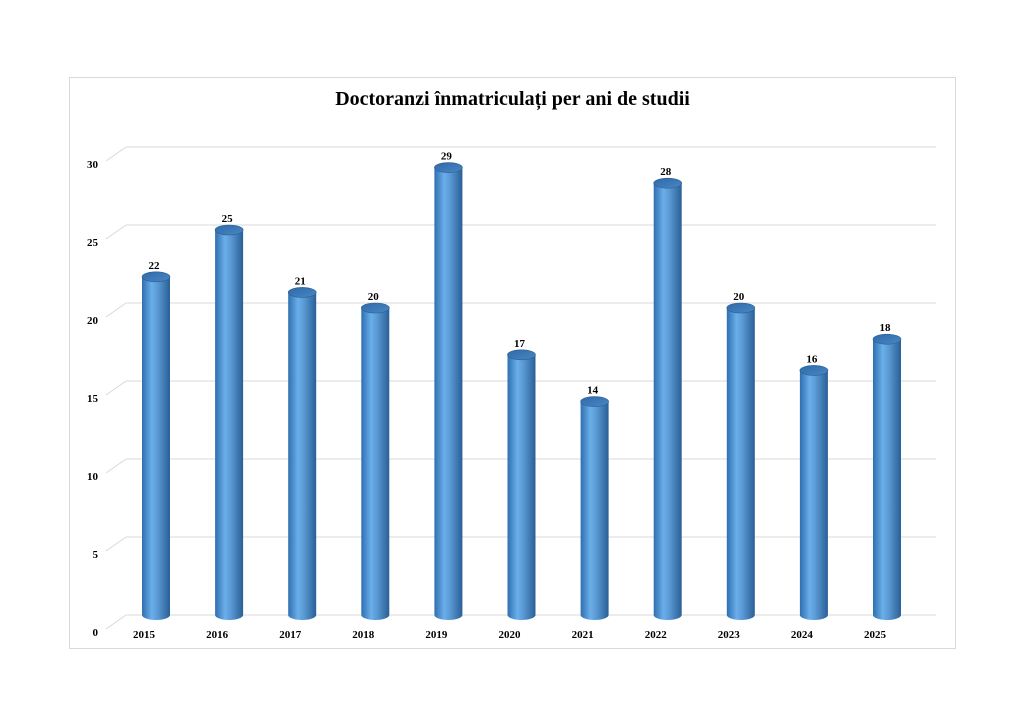  I want to click on x-tick-label: 2021, so click(583, 635).